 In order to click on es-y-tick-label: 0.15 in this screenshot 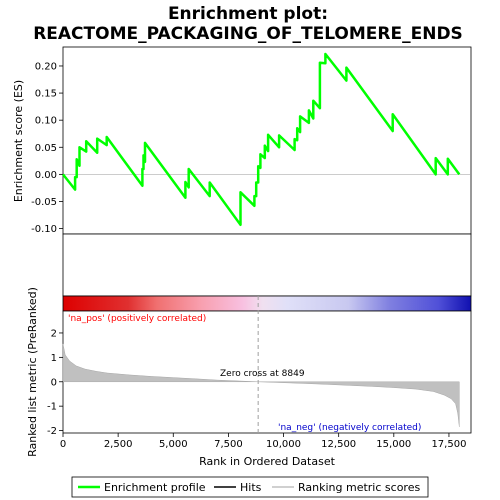, I will do `click(46, 94)`.